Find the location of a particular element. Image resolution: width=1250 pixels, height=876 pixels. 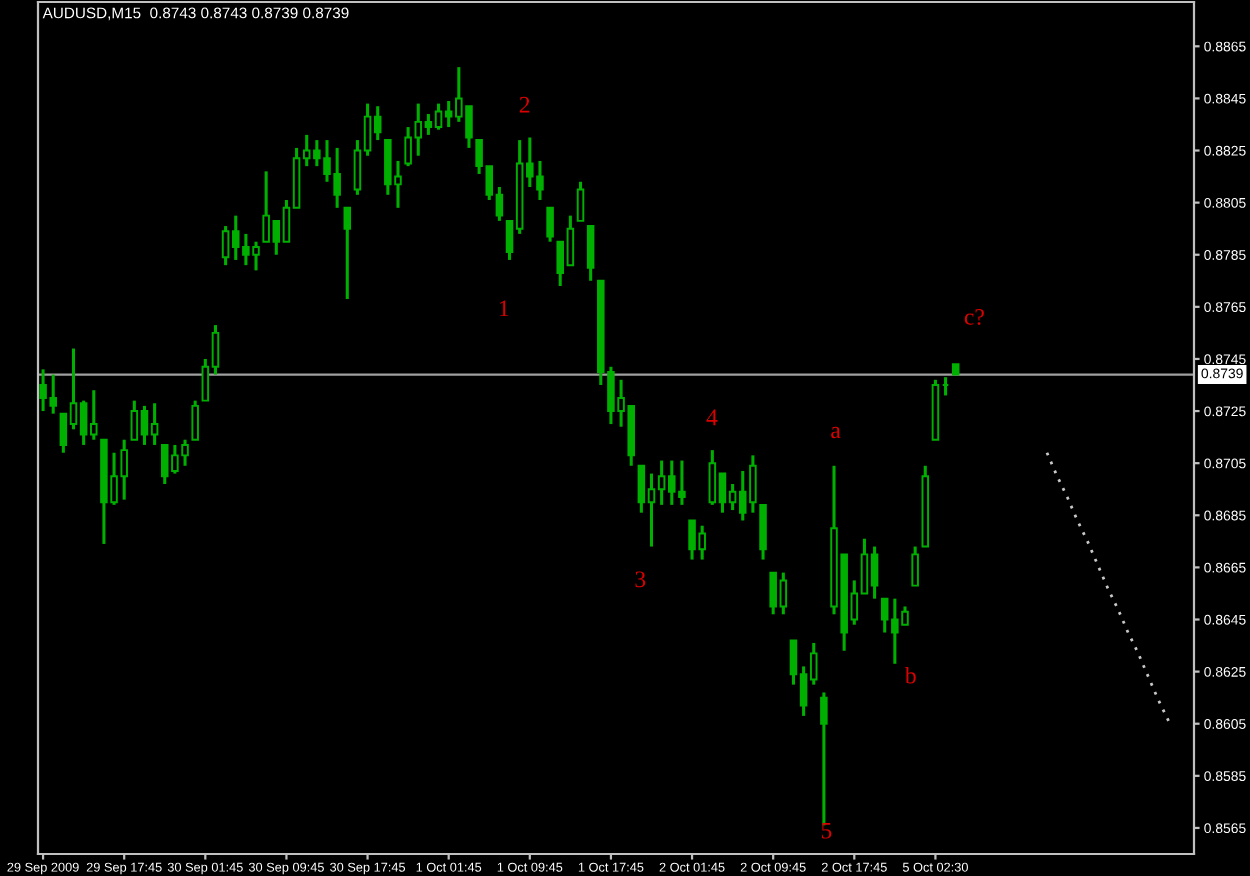

annotation: 5 is located at coordinates (826, 830).